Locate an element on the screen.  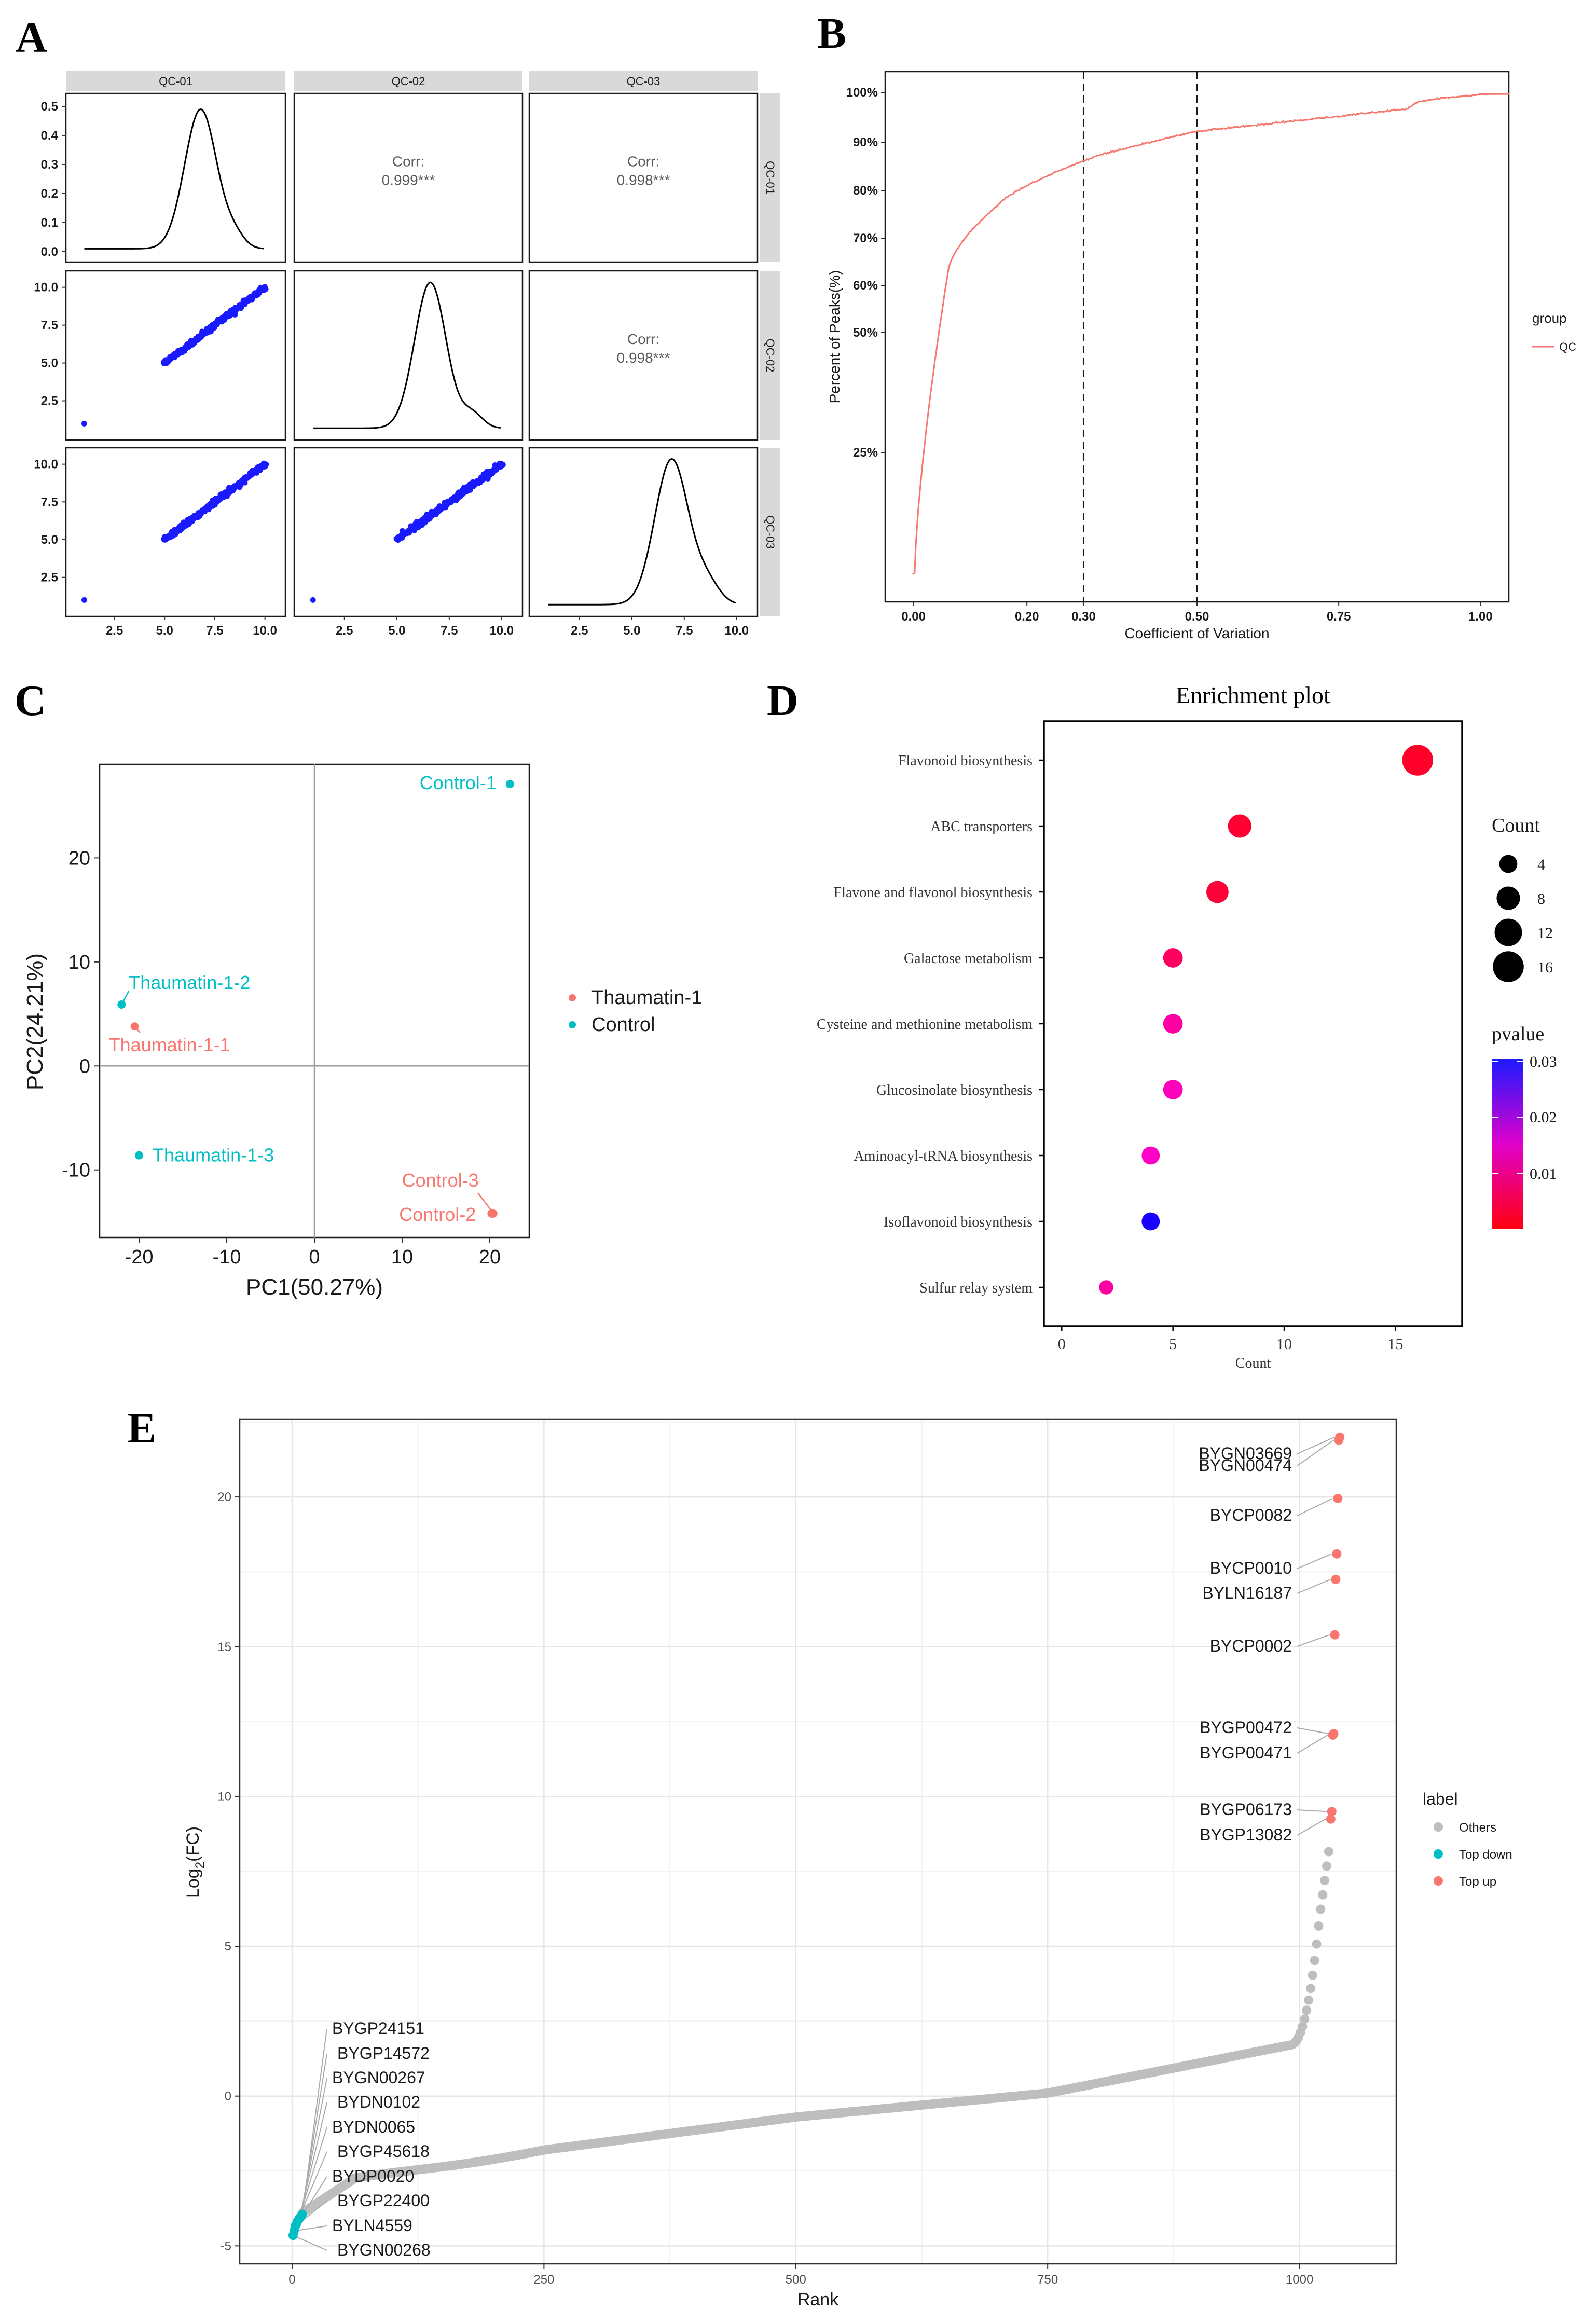
colorbar-label: 0.03 is located at coordinates (1543, 1061).